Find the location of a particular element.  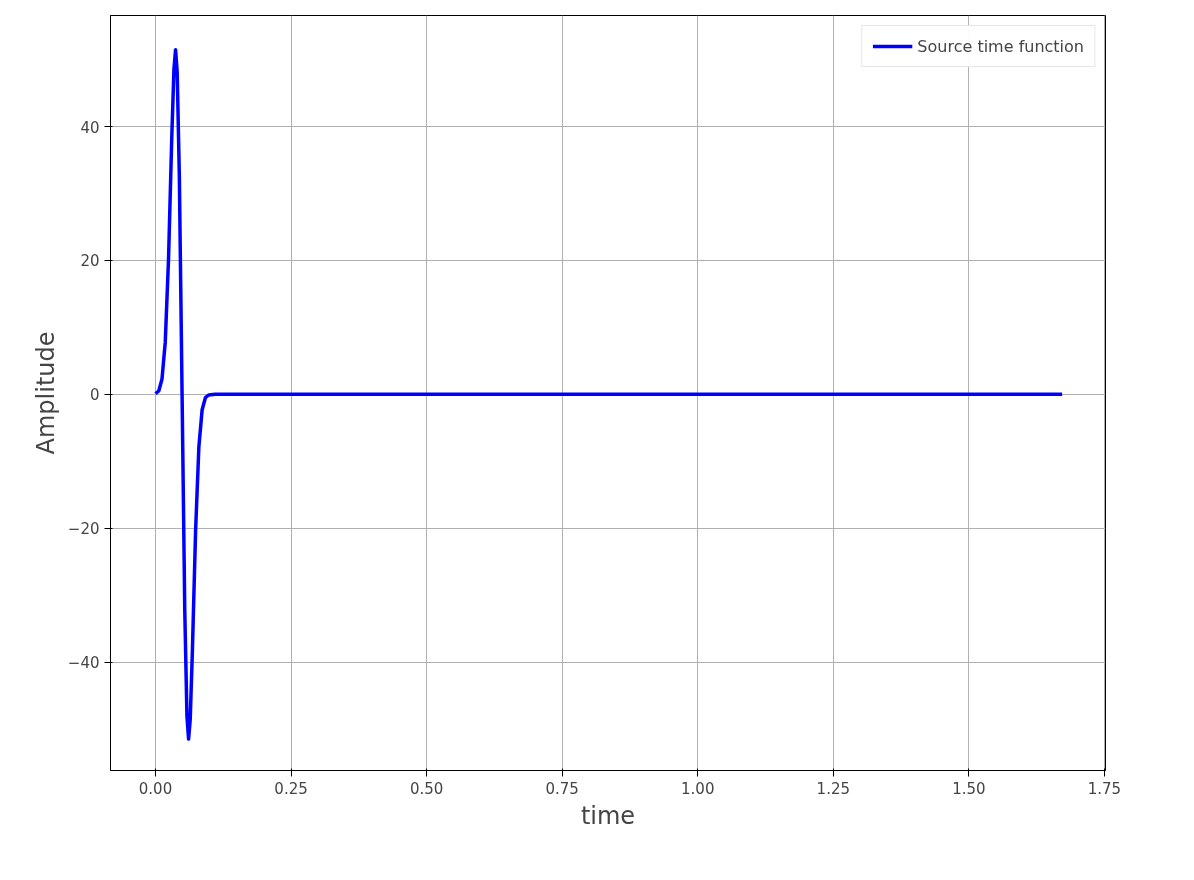

y-tick-label: −20 is located at coordinates (83, 529).